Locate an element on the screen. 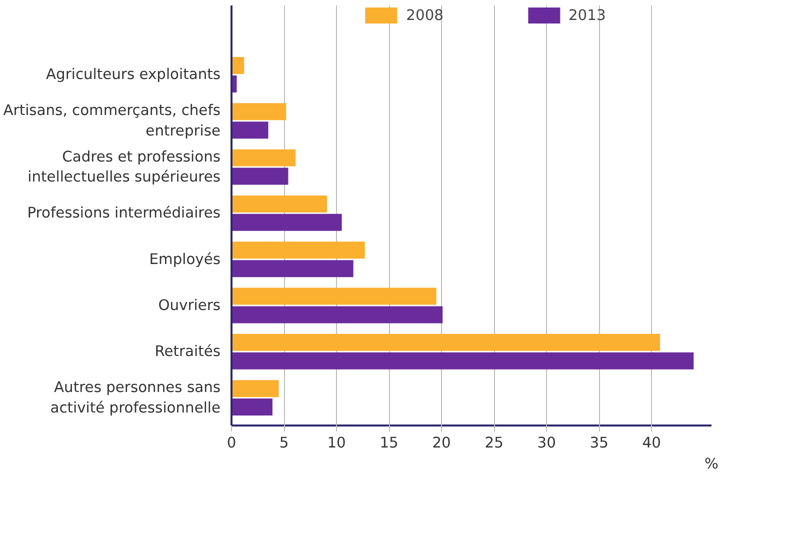  y-tick-label: Artisans, commerçants, chefs entreprise is located at coordinates (111, 121).